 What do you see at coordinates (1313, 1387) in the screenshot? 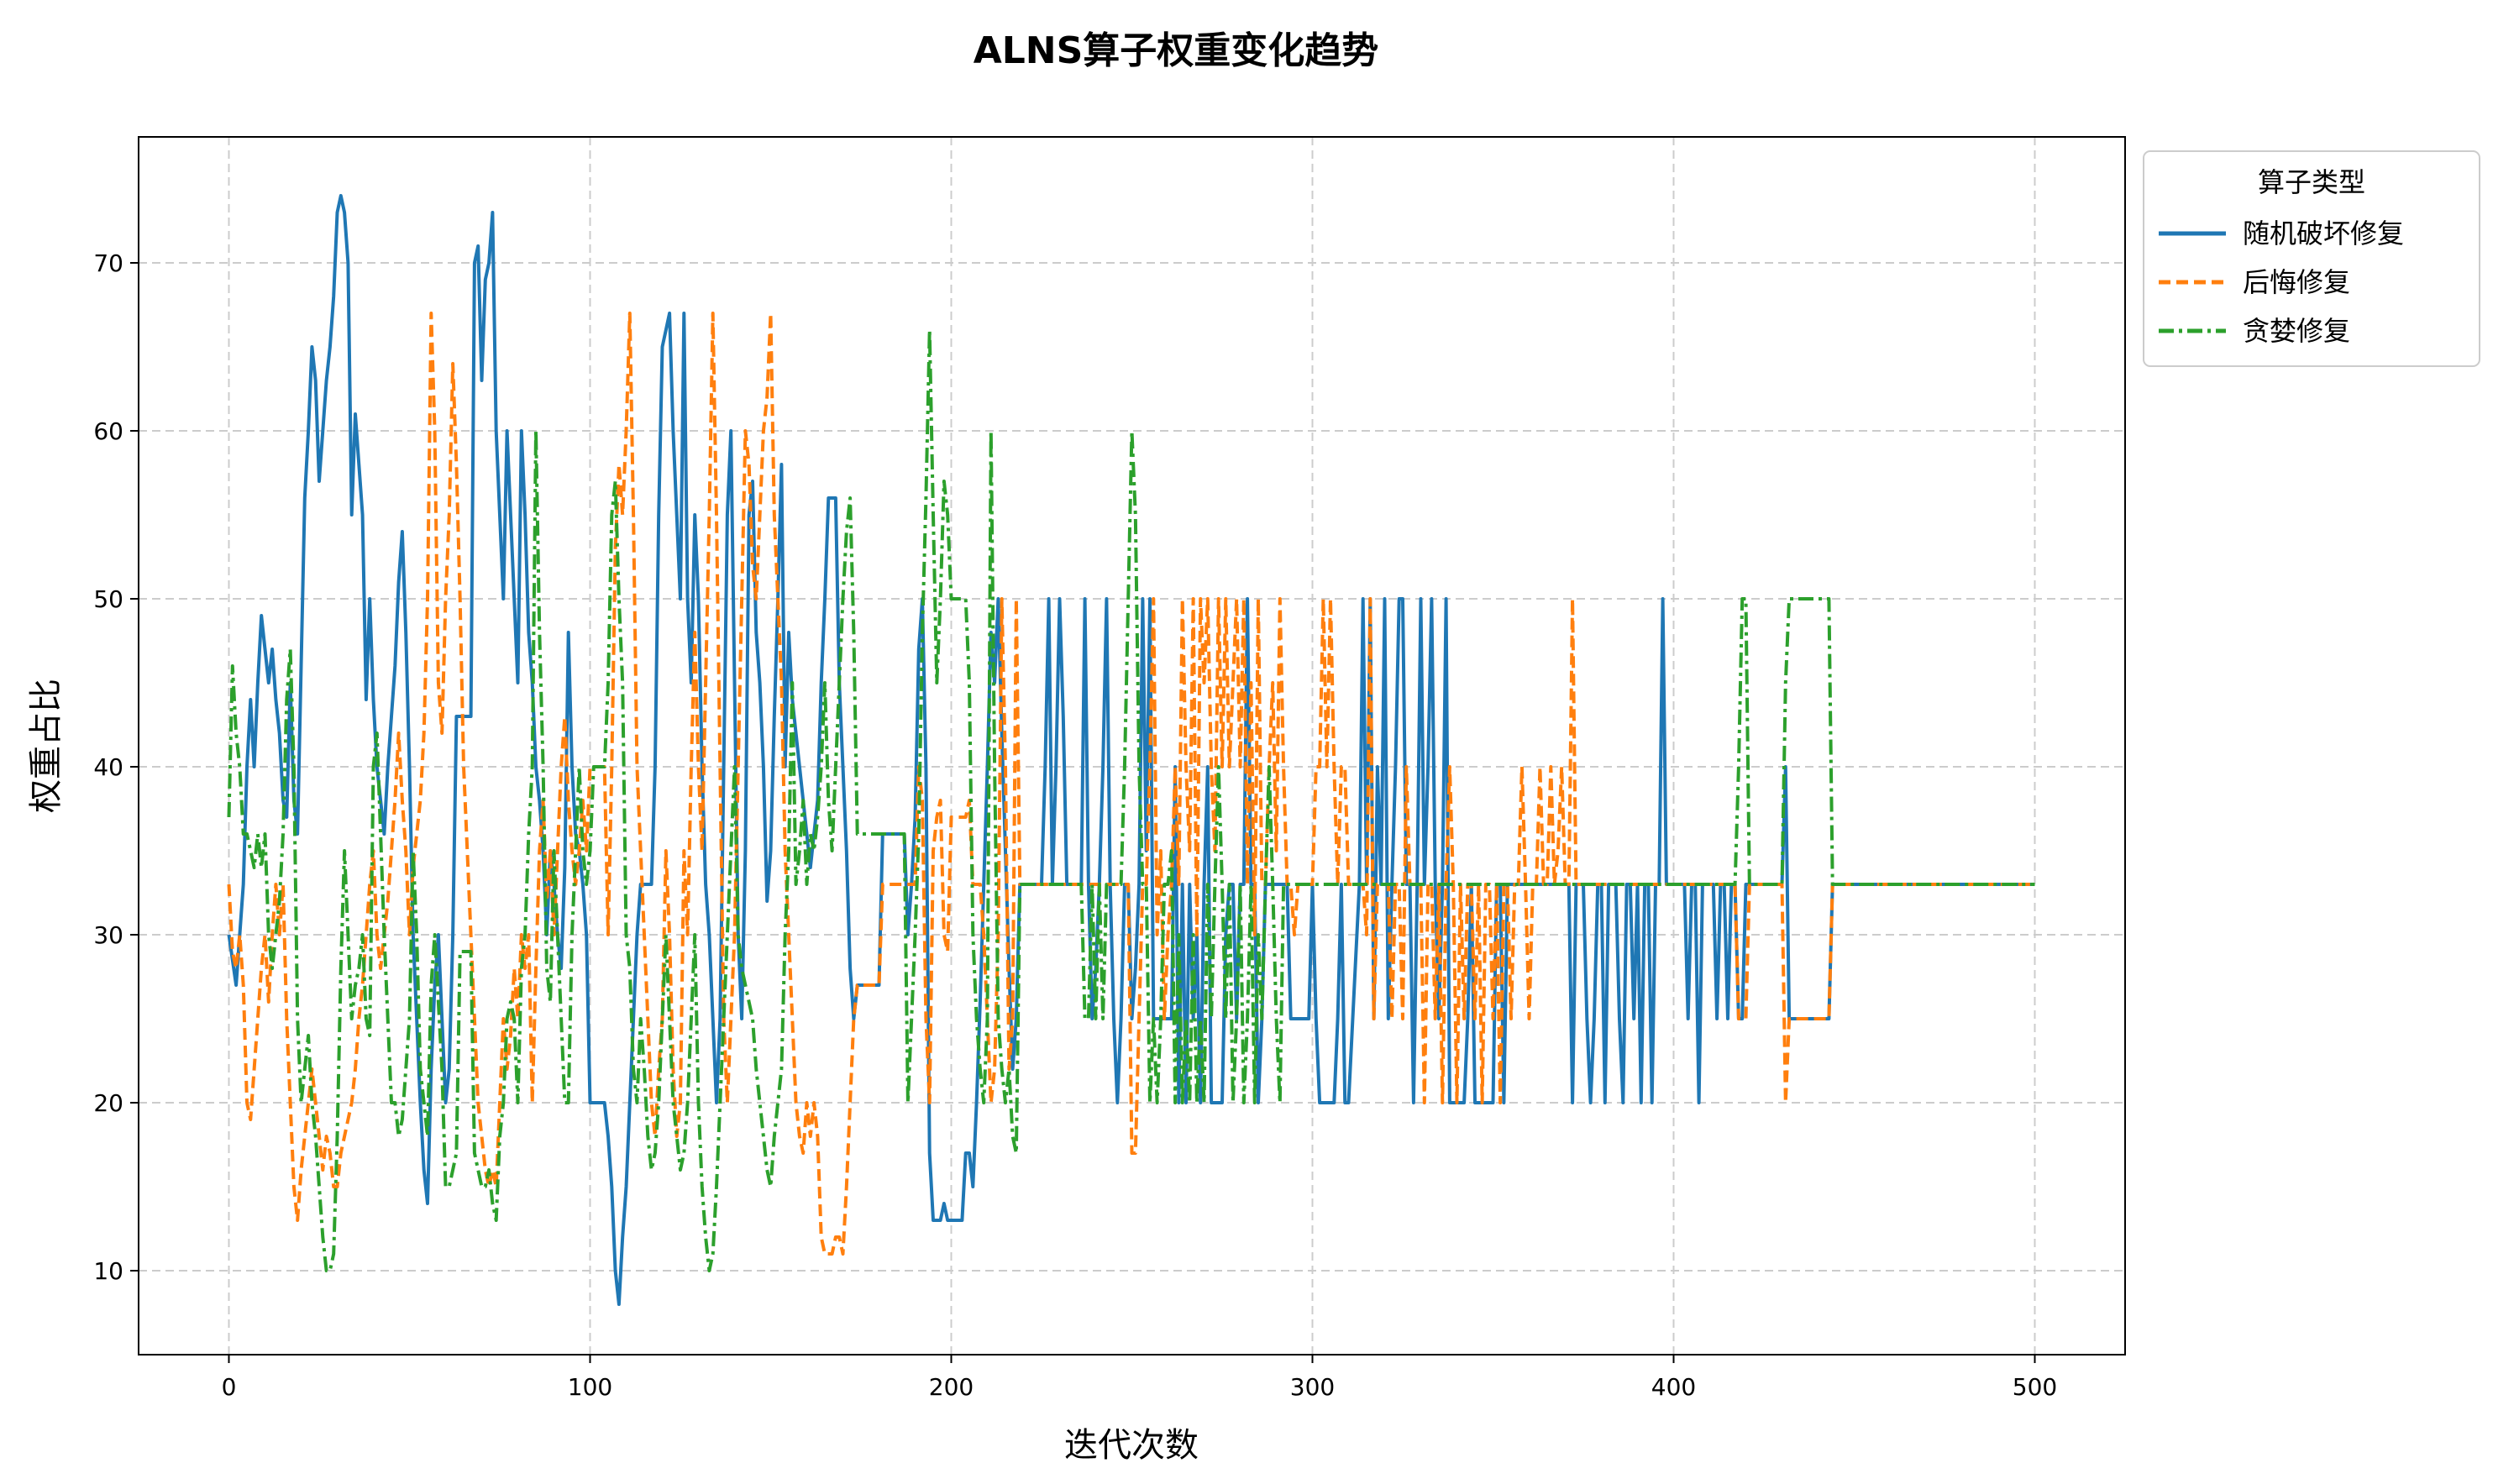
I see `x-tick-label: 300` at bounding box center [1313, 1387].